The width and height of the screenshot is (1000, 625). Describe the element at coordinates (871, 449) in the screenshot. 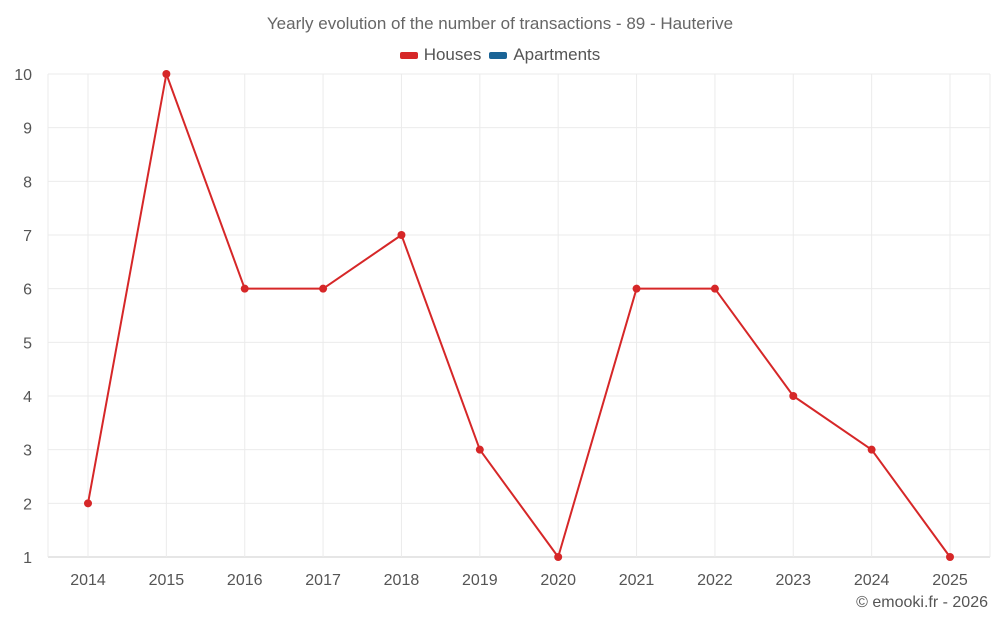

I see `data-point-houses-2024` at that location.